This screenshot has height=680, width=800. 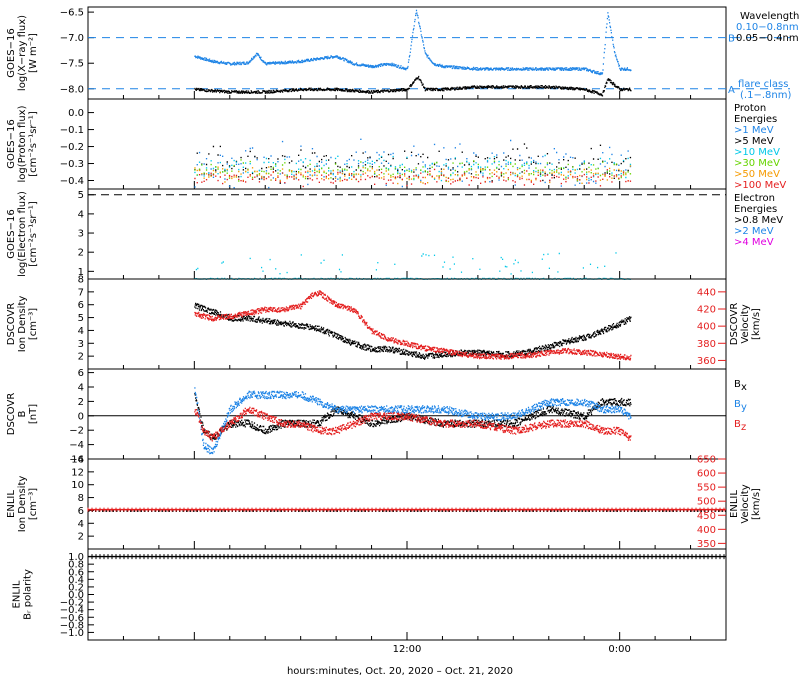 I want to click on legend-entry-sub: z, so click(x=743, y=427).